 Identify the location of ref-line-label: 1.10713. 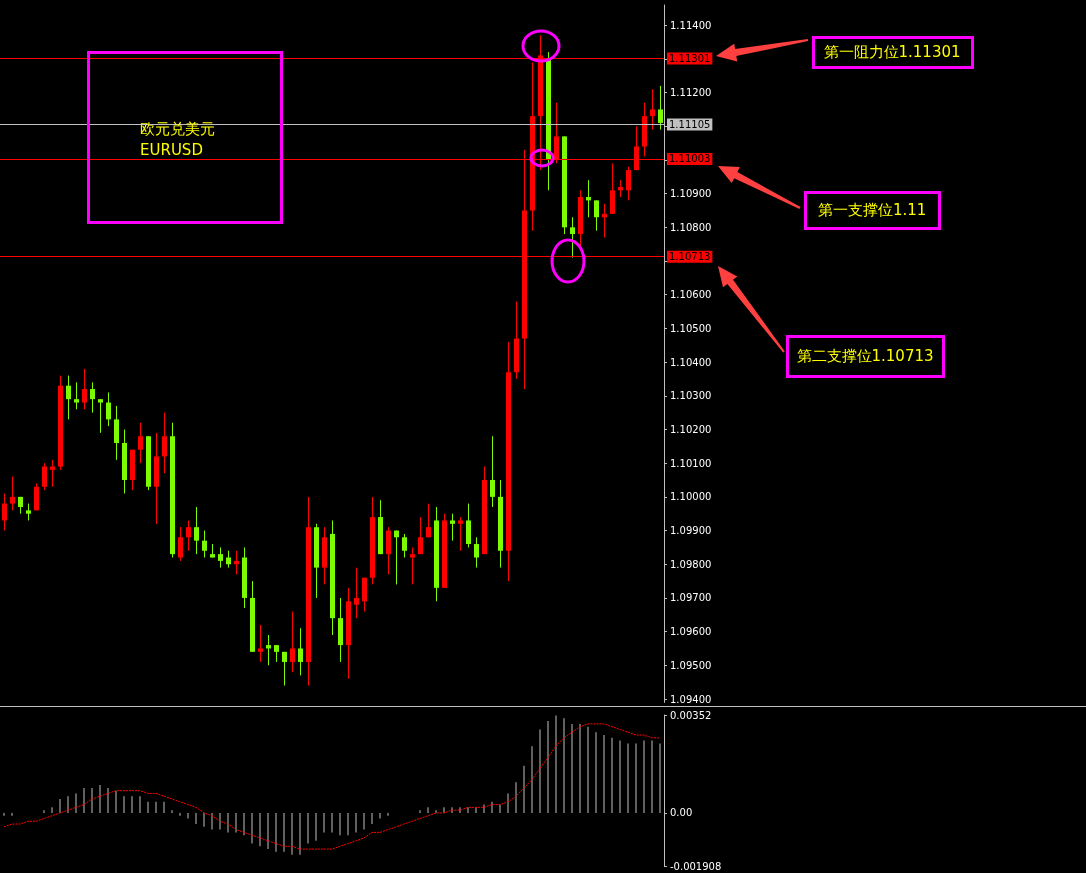
(690, 257).